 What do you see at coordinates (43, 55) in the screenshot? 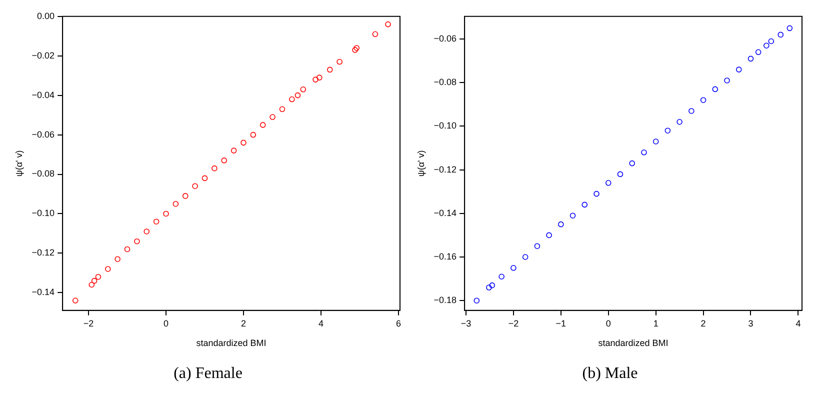
I see `y-tick-label: −0.02` at bounding box center [43, 55].